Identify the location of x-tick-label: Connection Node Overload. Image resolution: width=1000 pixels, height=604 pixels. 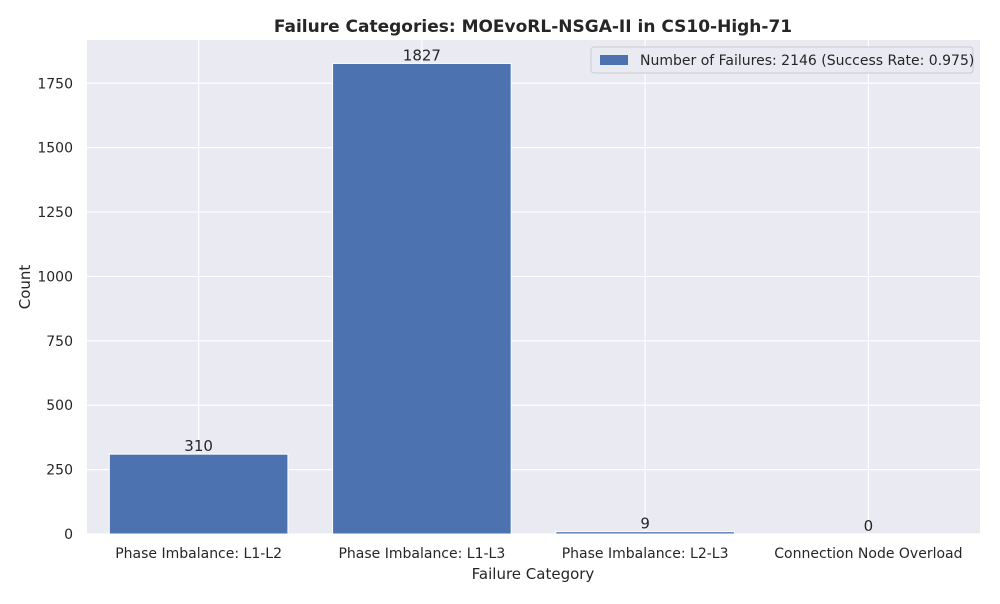
(868, 554).